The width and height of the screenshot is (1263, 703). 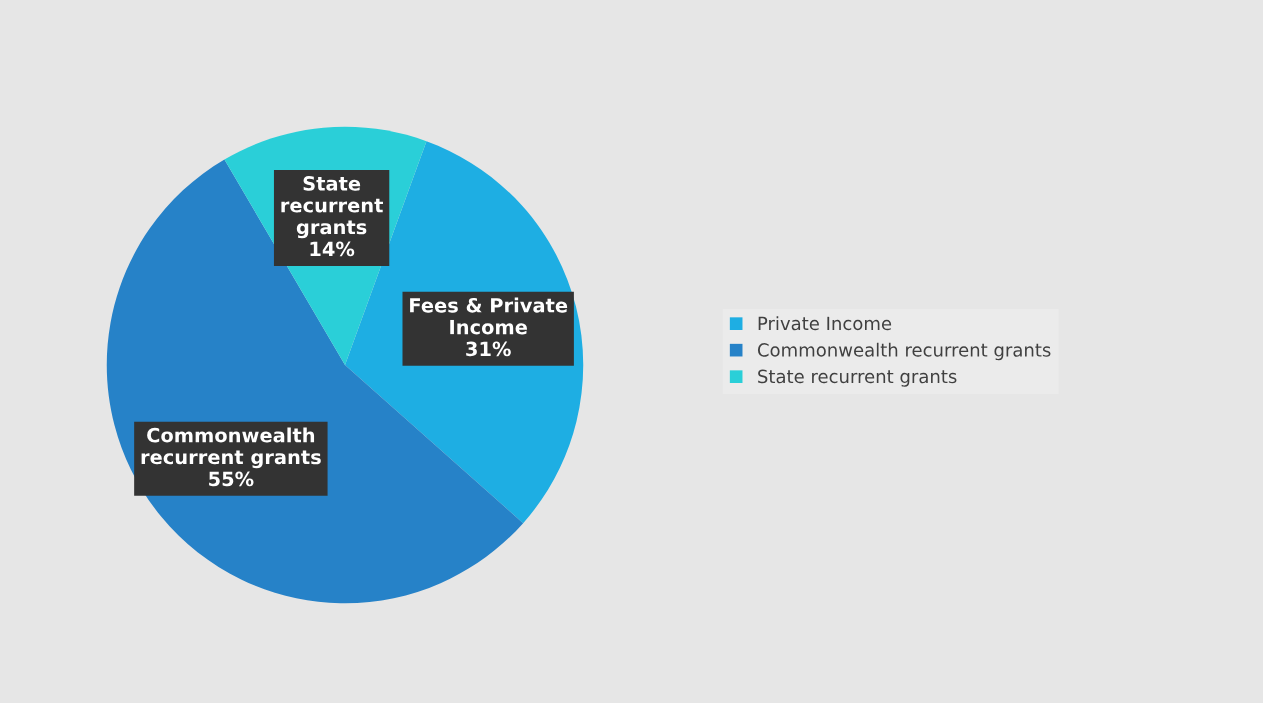 I want to click on data-label: Commonwealth recurrent grants 55%, so click(x=231, y=457).